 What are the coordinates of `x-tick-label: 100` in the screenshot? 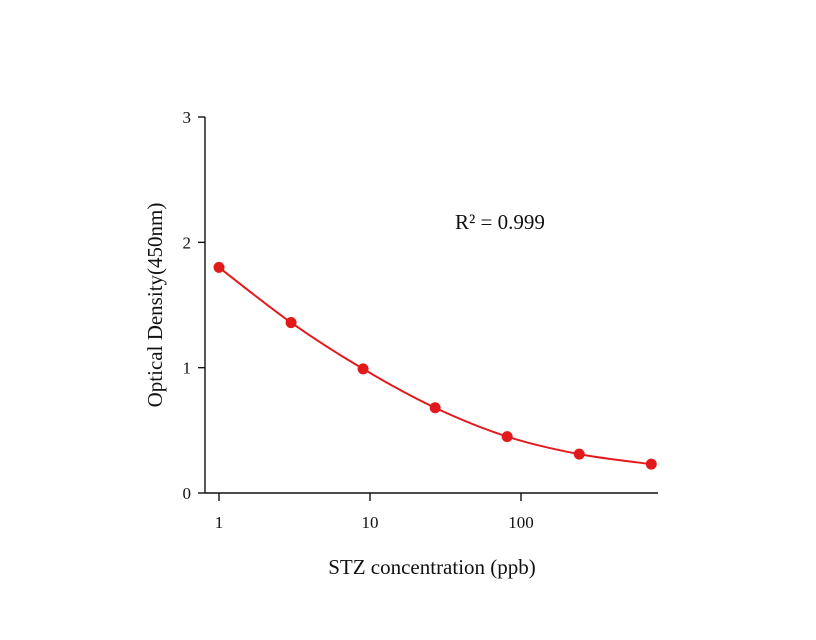 It's located at (521, 522).